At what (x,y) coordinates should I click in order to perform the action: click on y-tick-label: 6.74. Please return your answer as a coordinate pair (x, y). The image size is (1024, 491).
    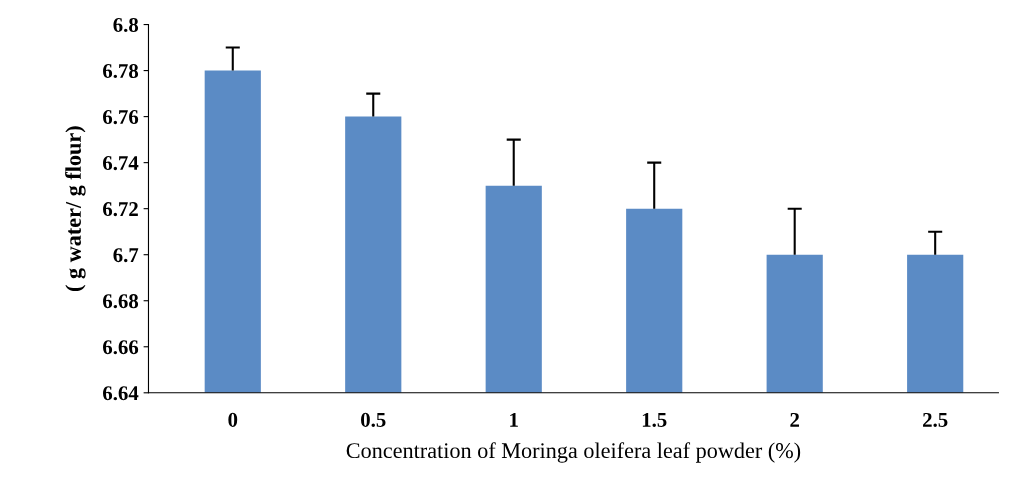
    Looking at the image, I should click on (121, 163).